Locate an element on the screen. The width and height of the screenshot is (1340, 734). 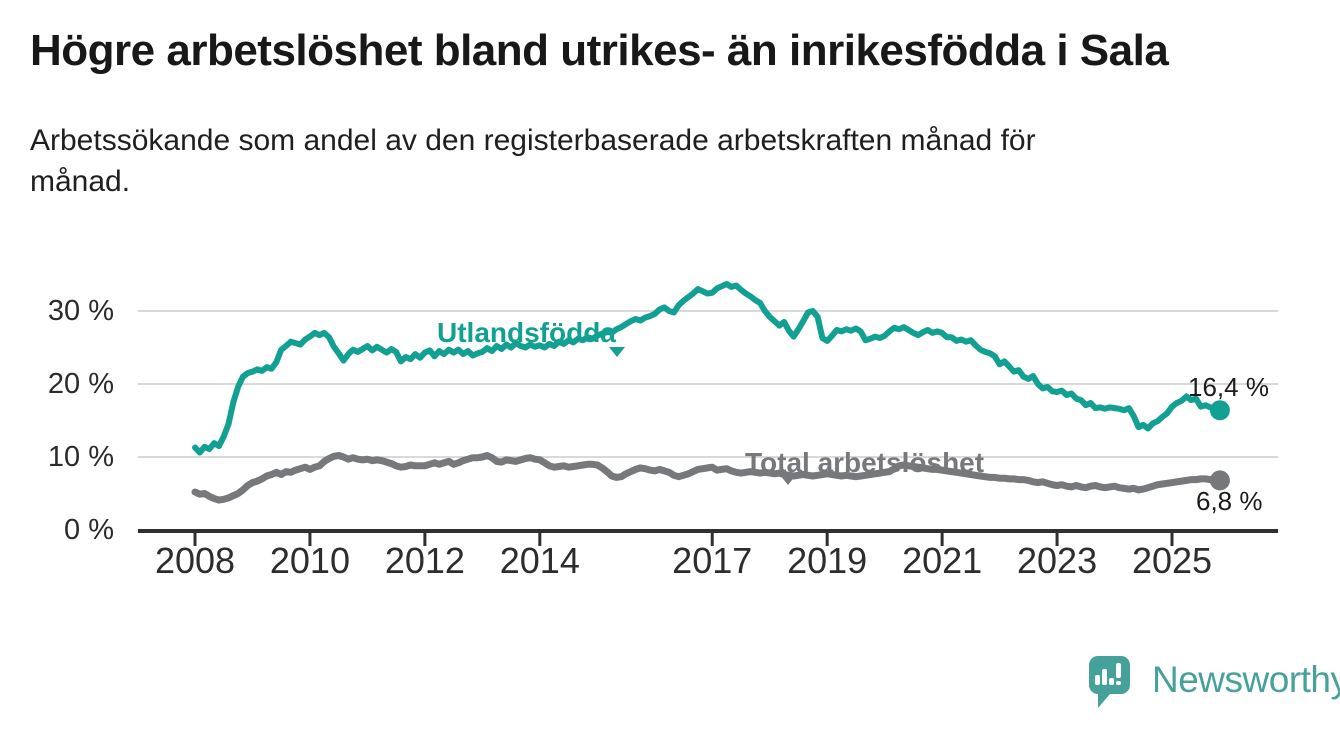
x-axis-label-2017: 2017 is located at coordinates (712, 560).